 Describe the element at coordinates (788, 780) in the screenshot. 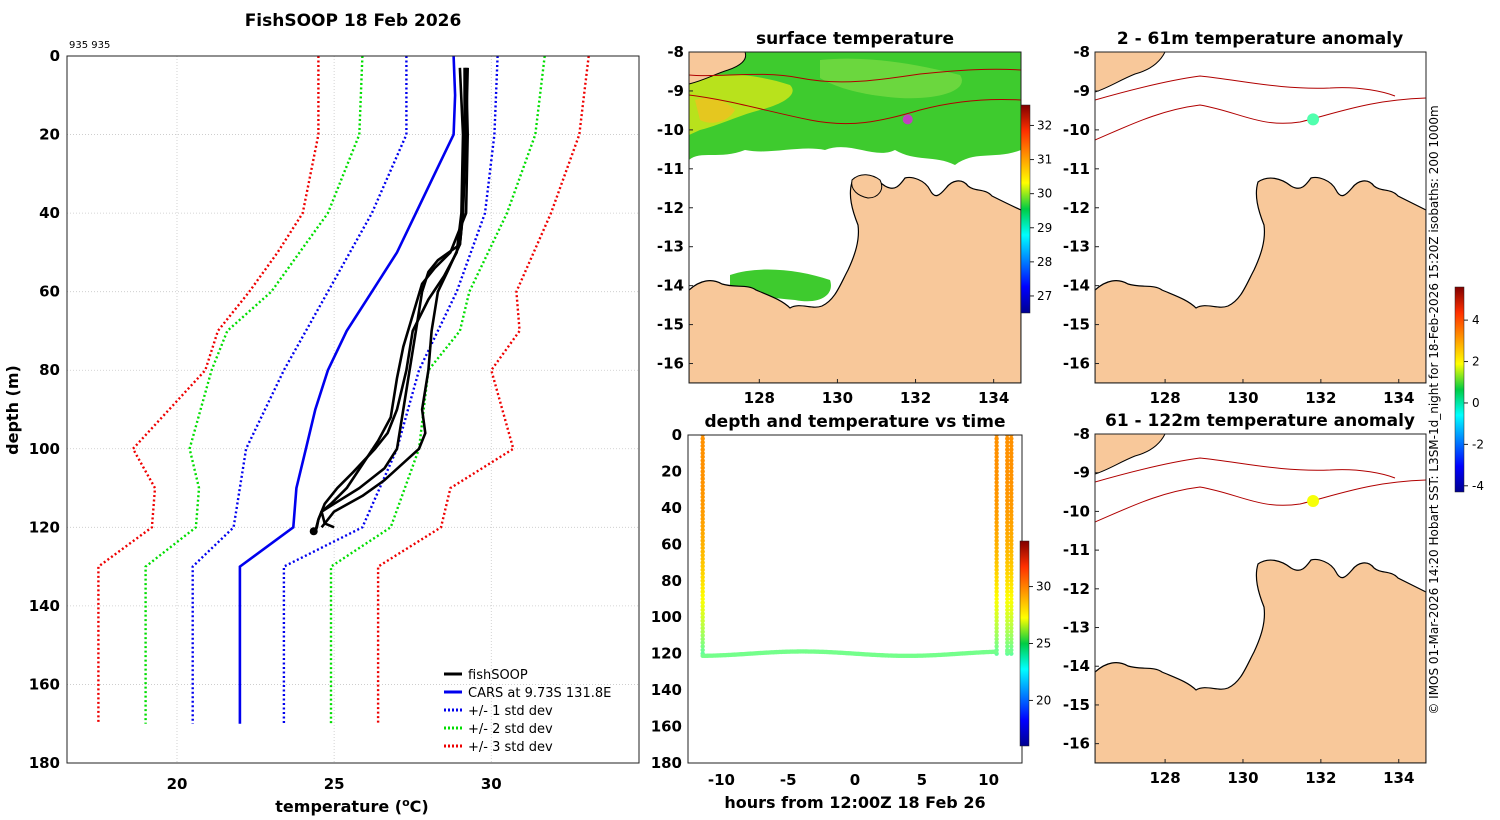

I see `depth-time-xtick-label: -5` at that location.